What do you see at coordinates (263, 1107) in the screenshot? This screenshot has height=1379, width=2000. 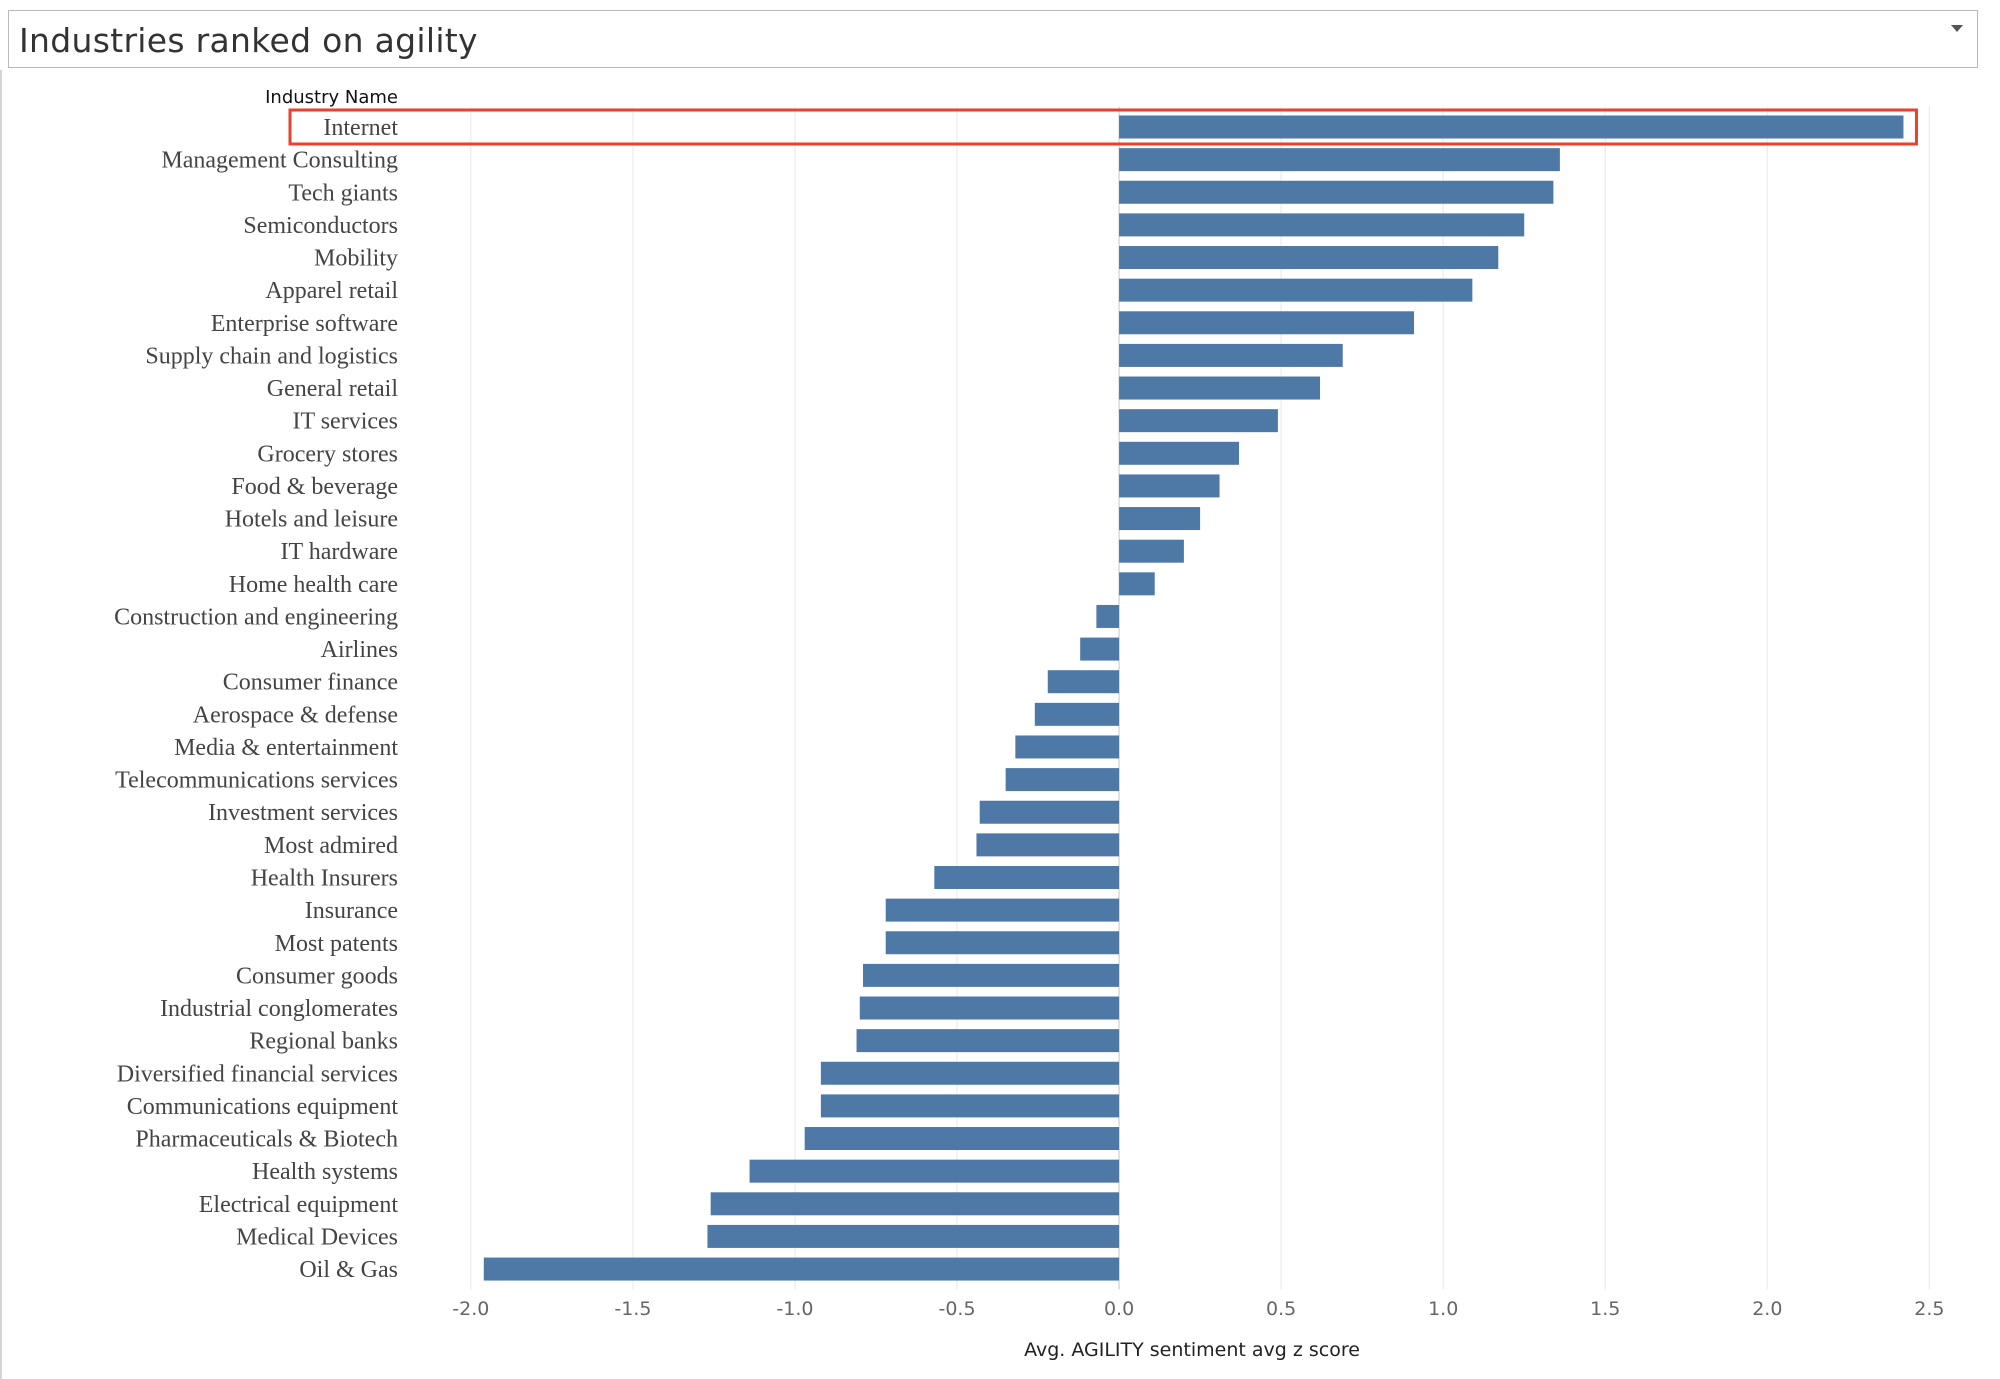 I see `category-label: Communications equipment` at bounding box center [263, 1107].